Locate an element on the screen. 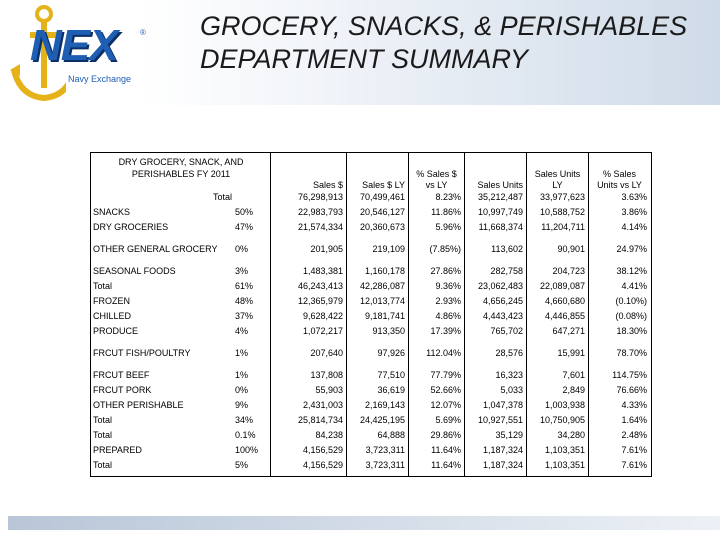 This screenshot has height=540, width=720. row-share: 5% is located at coordinates (242, 465).